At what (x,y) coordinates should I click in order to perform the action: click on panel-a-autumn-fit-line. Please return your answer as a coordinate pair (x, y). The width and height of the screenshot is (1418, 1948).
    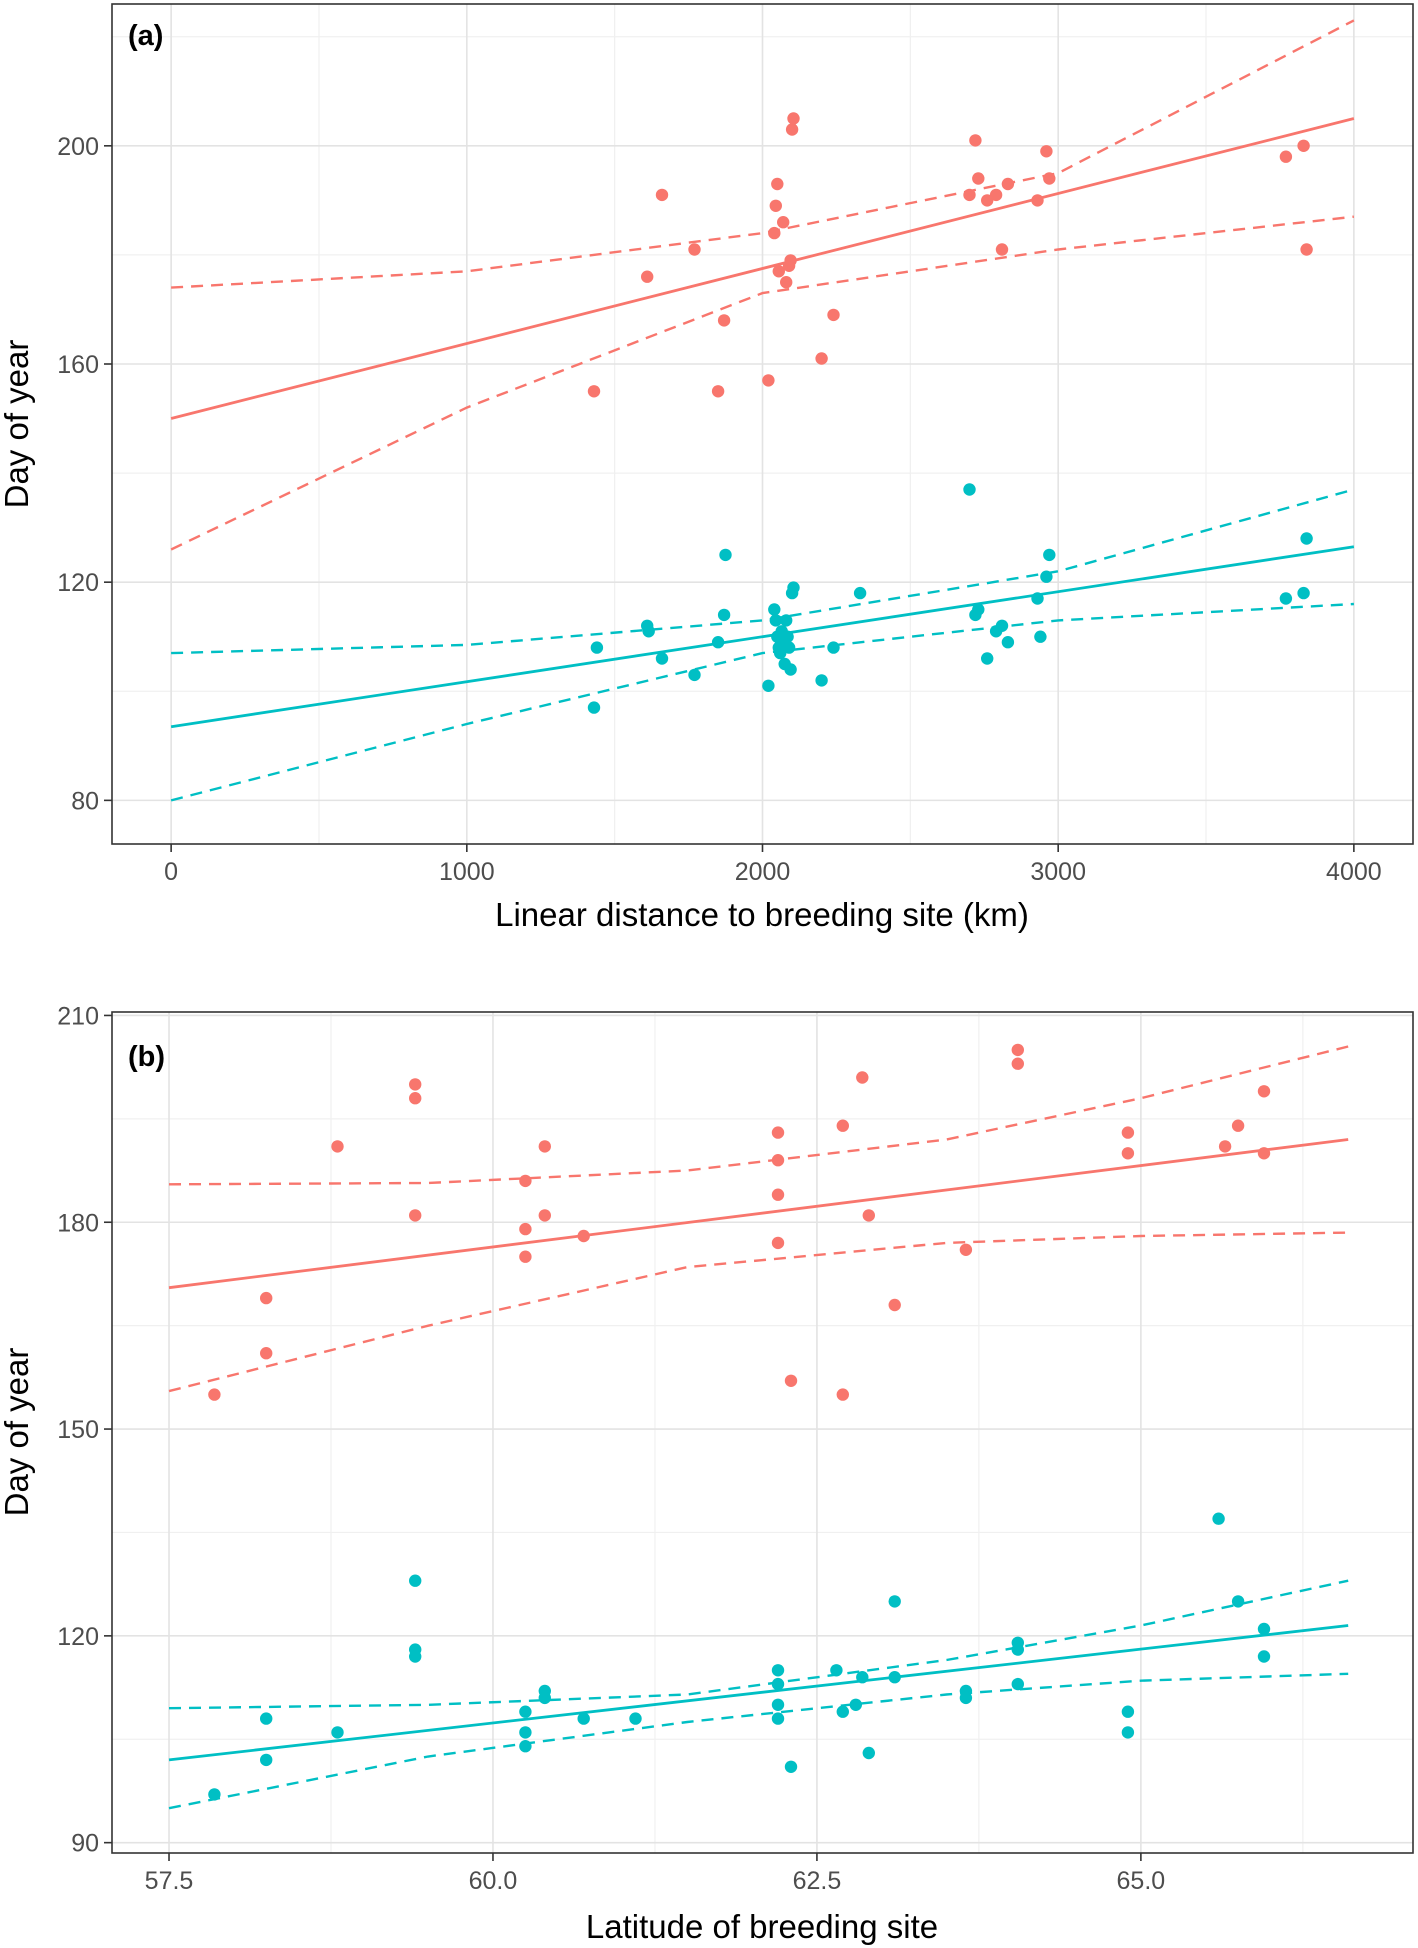
    Looking at the image, I should click on (762, 268).